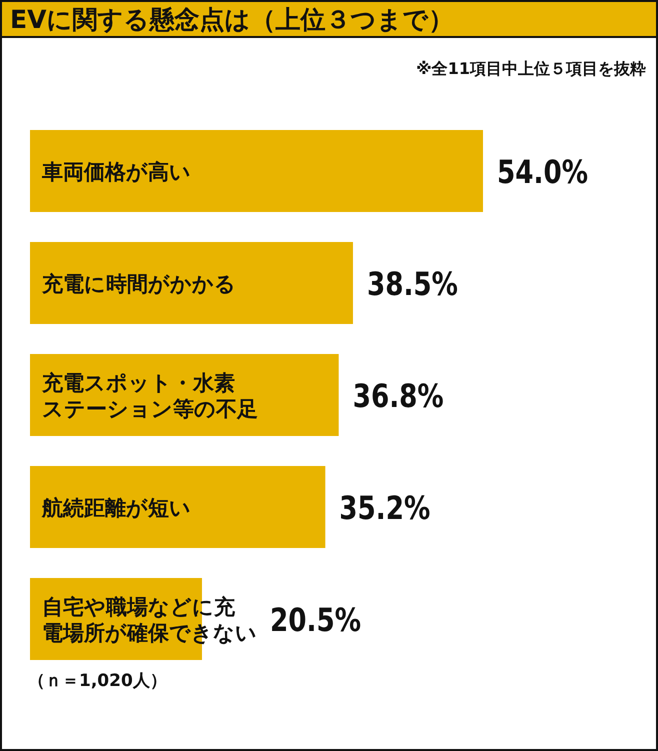 The height and width of the screenshot is (751, 658). I want to click on data-label: 36.8%, so click(398, 396).